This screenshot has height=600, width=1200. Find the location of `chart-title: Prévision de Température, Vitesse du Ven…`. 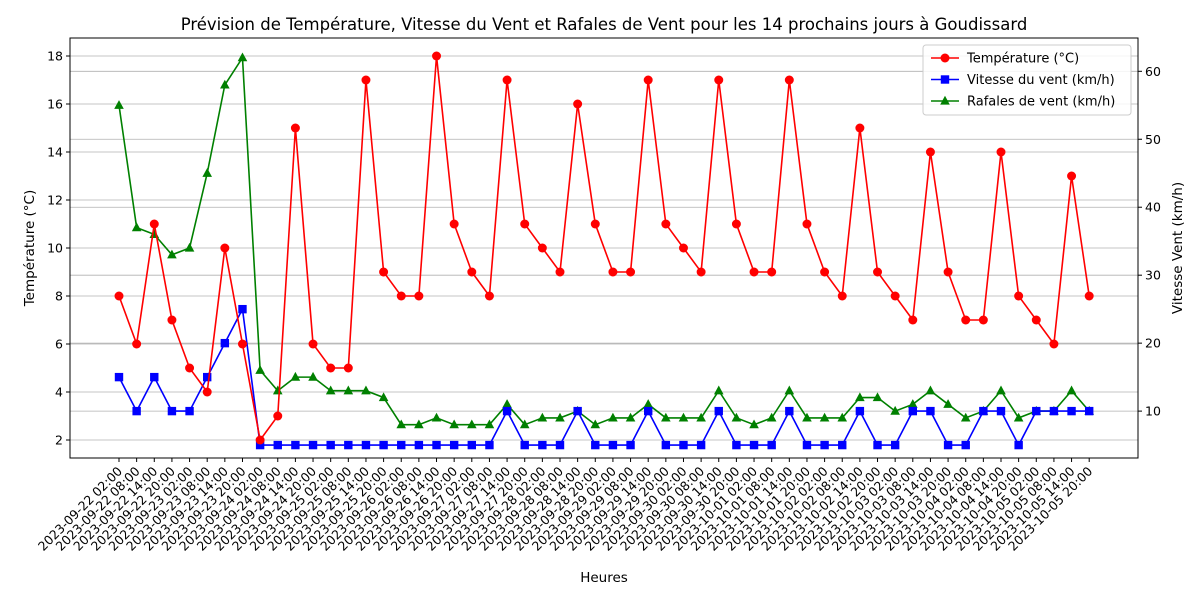

chart-title: Prévision de Température, Vitesse du Ven… is located at coordinates (604, 24).